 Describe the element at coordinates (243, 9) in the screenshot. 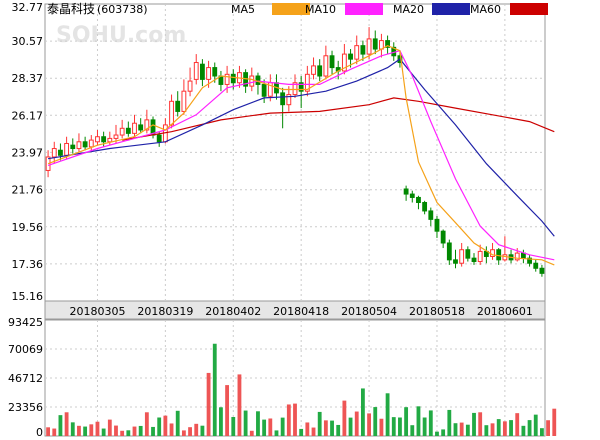

I see `legend-label-ma5: MA5` at that location.